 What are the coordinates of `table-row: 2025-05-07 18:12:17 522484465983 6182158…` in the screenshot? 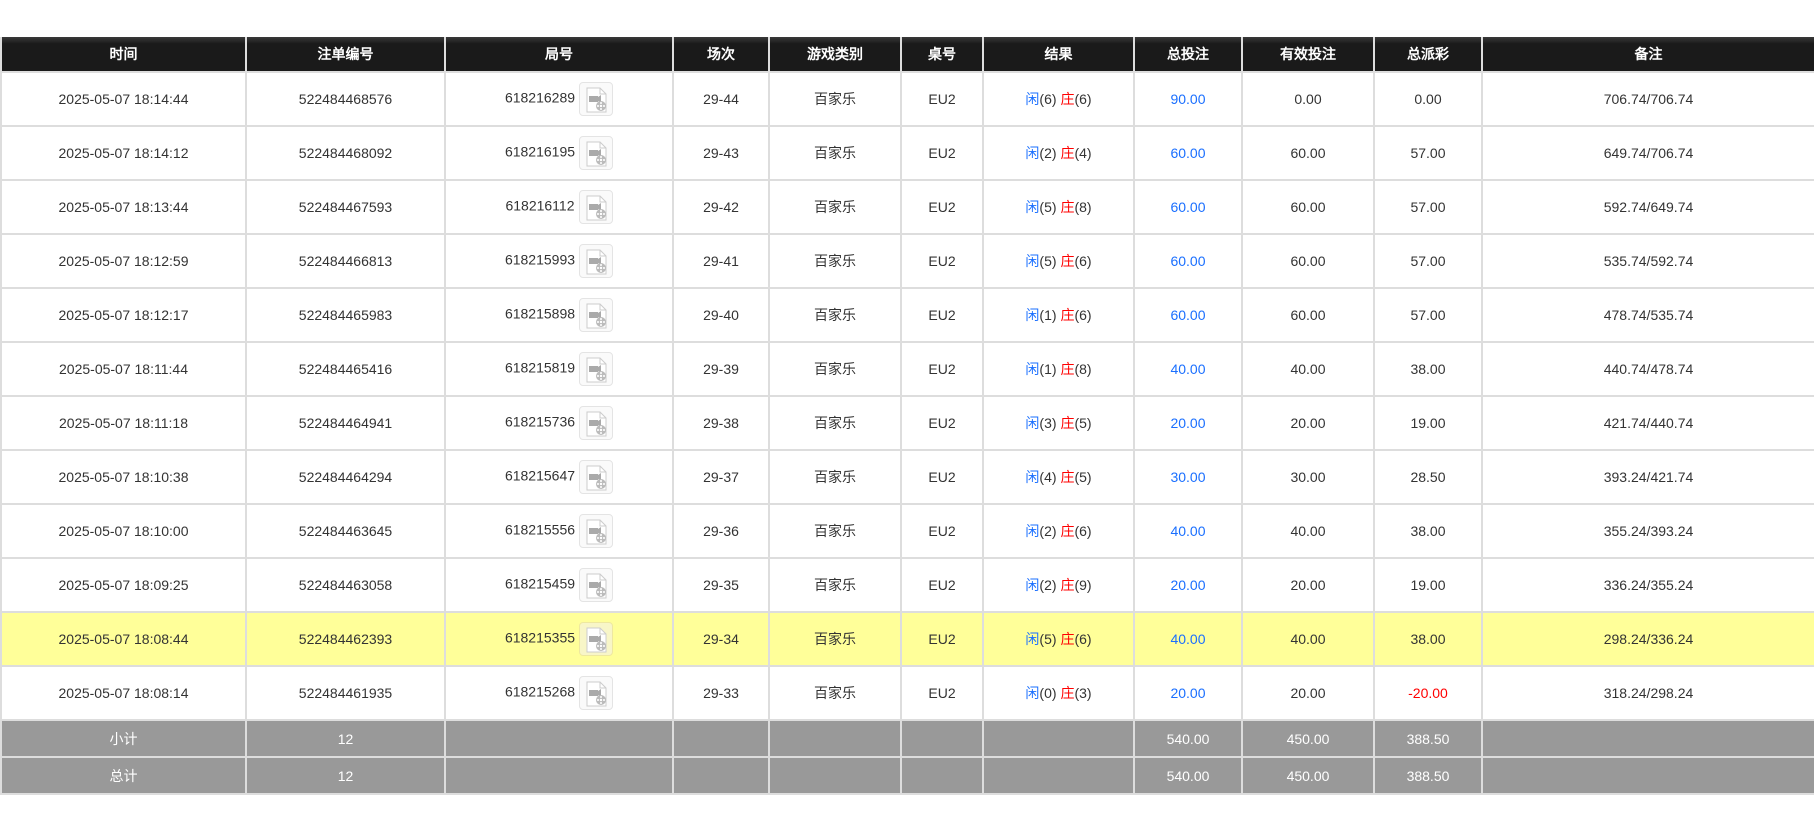 It's located at (907, 315).